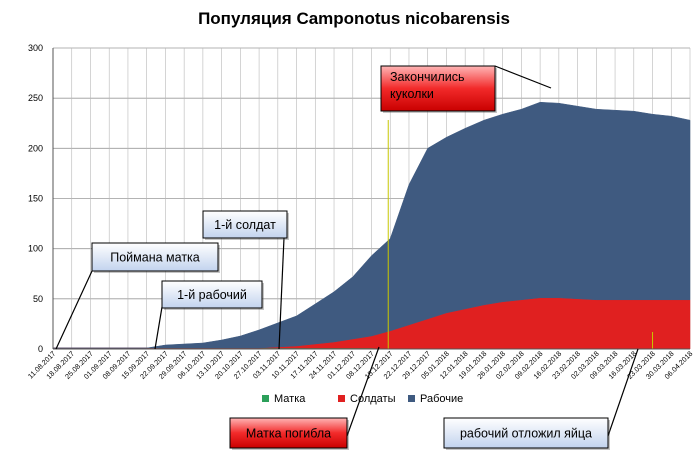 This screenshot has width=700, height=454. I want to click on y-tick-label: 300, so click(35, 48).